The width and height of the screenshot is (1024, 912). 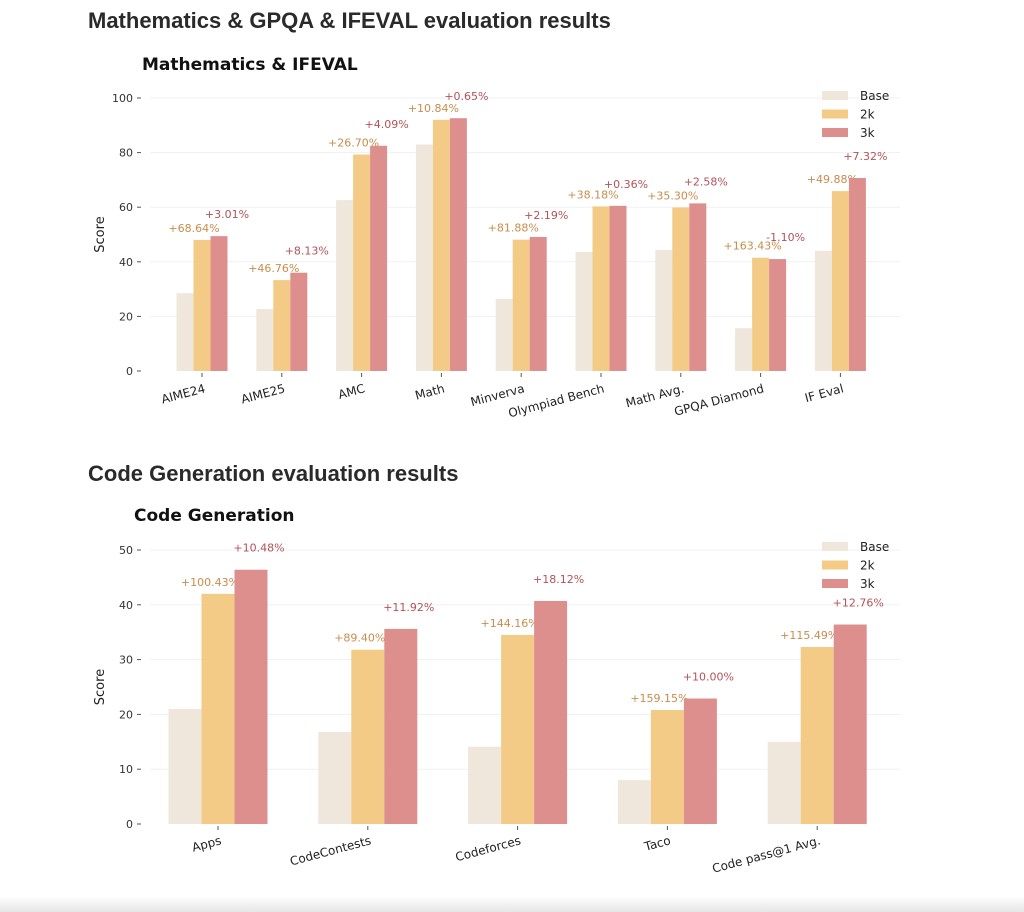 I want to click on x-tick-label: Math, so click(x=430, y=391).